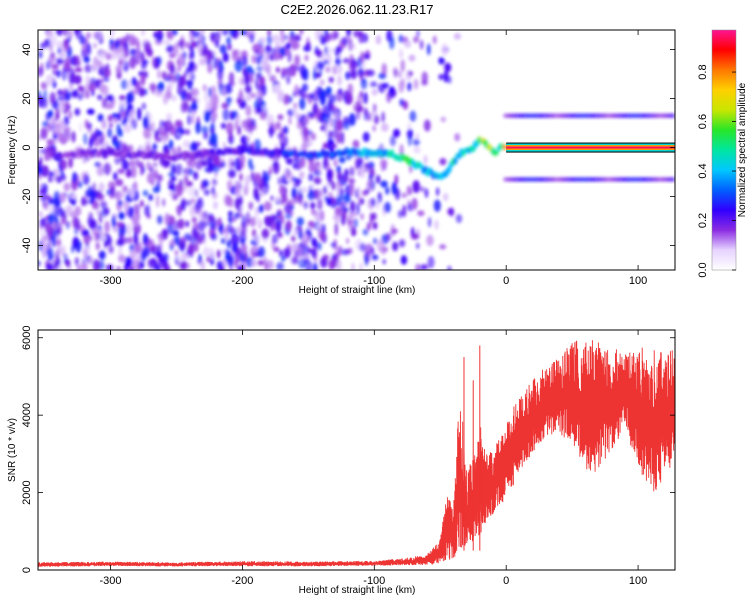 The image size is (750, 600). I want to click on spectrogram-ridge, so click(281, 158).